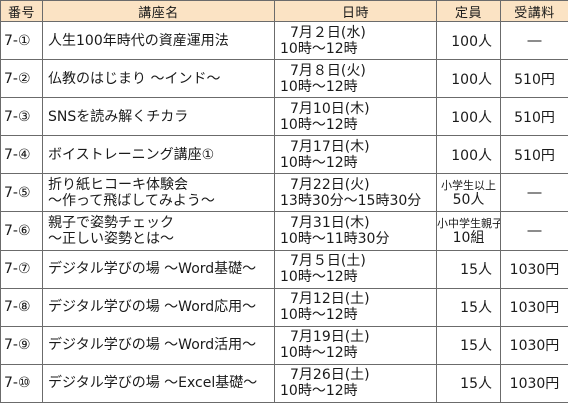 This screenshot has height=403, width=568. What do you see at coordinates (118, 184) in the screenshot?
I see `course-title: 折り紙ヒコーキ体験会` at bounding box center [118, 184].